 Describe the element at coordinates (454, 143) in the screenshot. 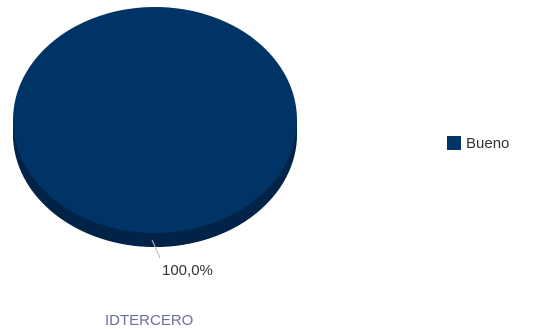

I see `legend-swatch-bueno` at that location.